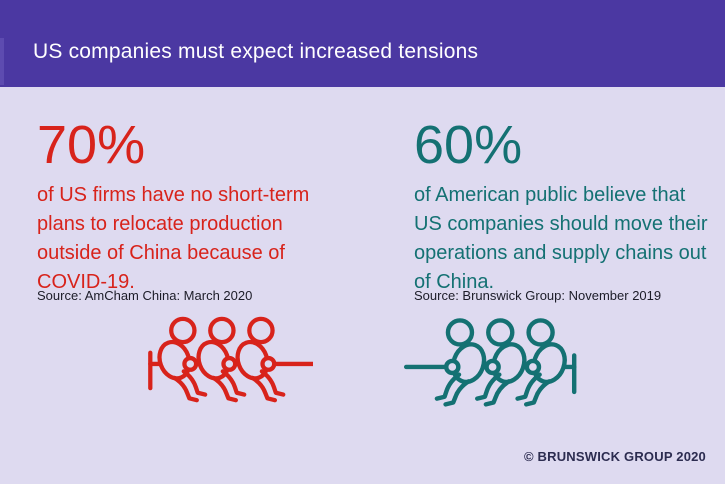 The width and height of the screenshot is (725, 484). Describe the element at coordinates (173, 195) in the screenshot. I see `stat-text-line: of US firms have no short-term` at that location.